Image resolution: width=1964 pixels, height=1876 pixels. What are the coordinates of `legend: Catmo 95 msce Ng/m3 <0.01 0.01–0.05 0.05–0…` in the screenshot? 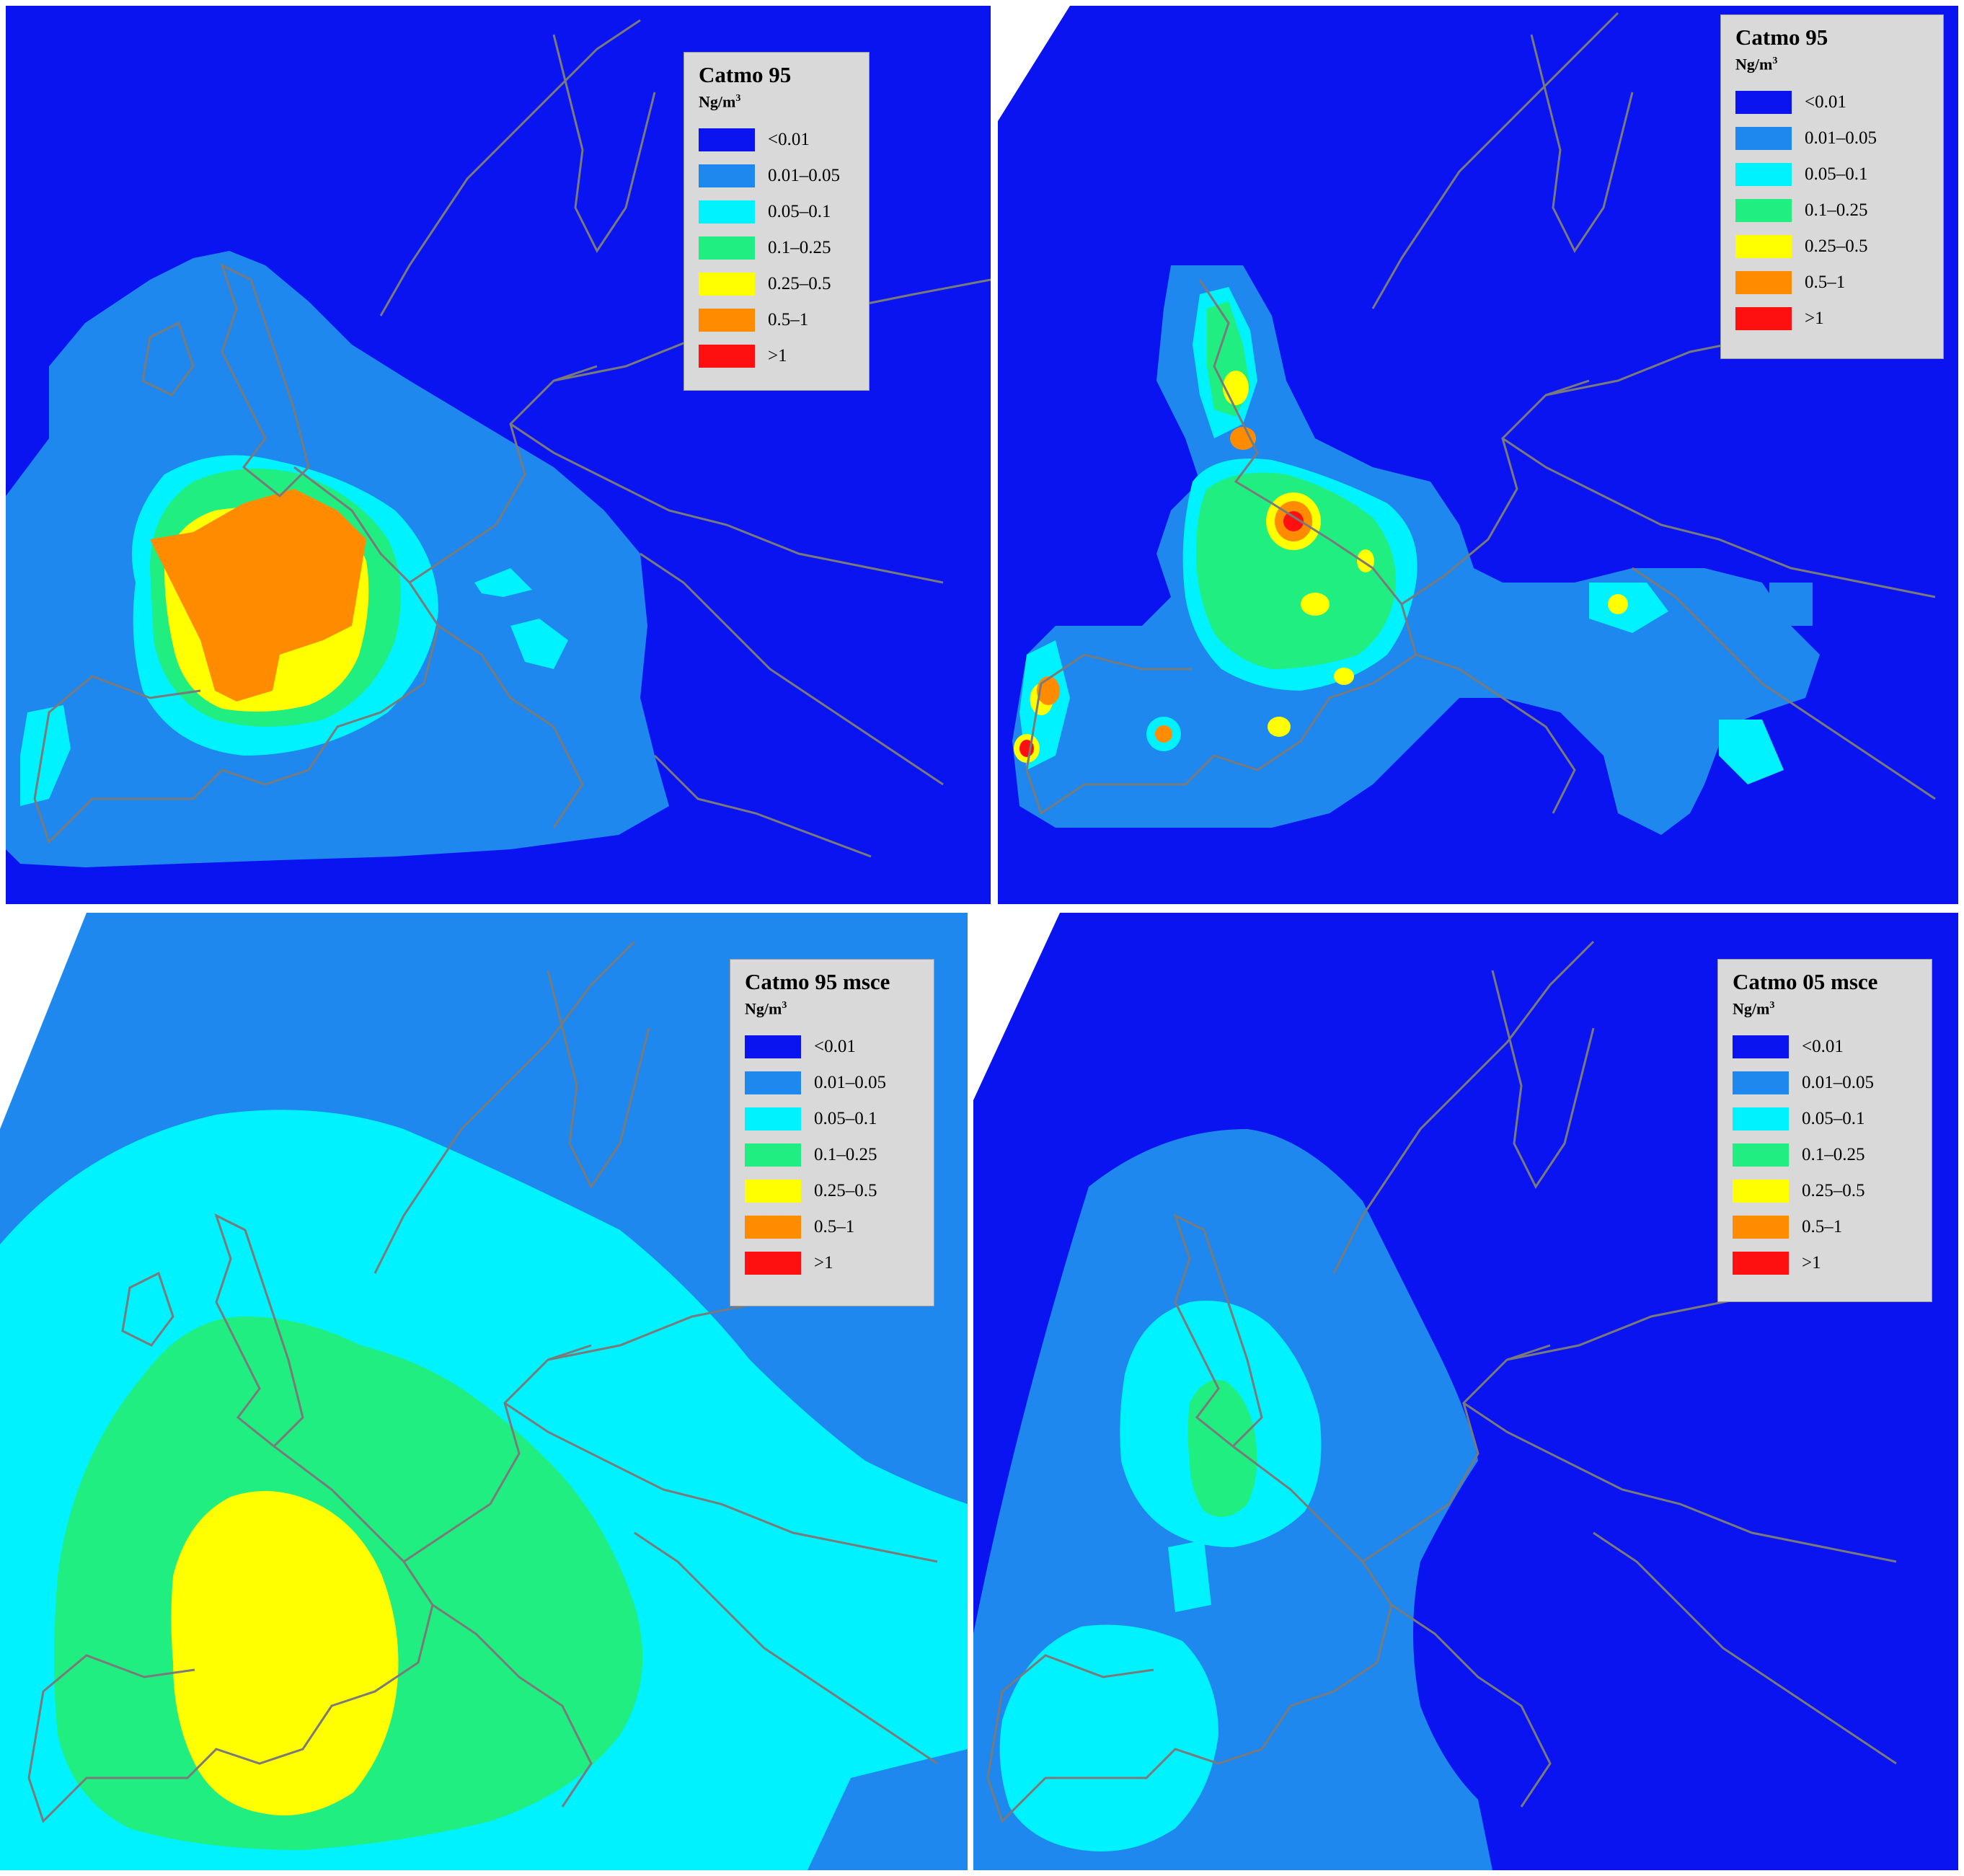 It's located at (832, 1132).